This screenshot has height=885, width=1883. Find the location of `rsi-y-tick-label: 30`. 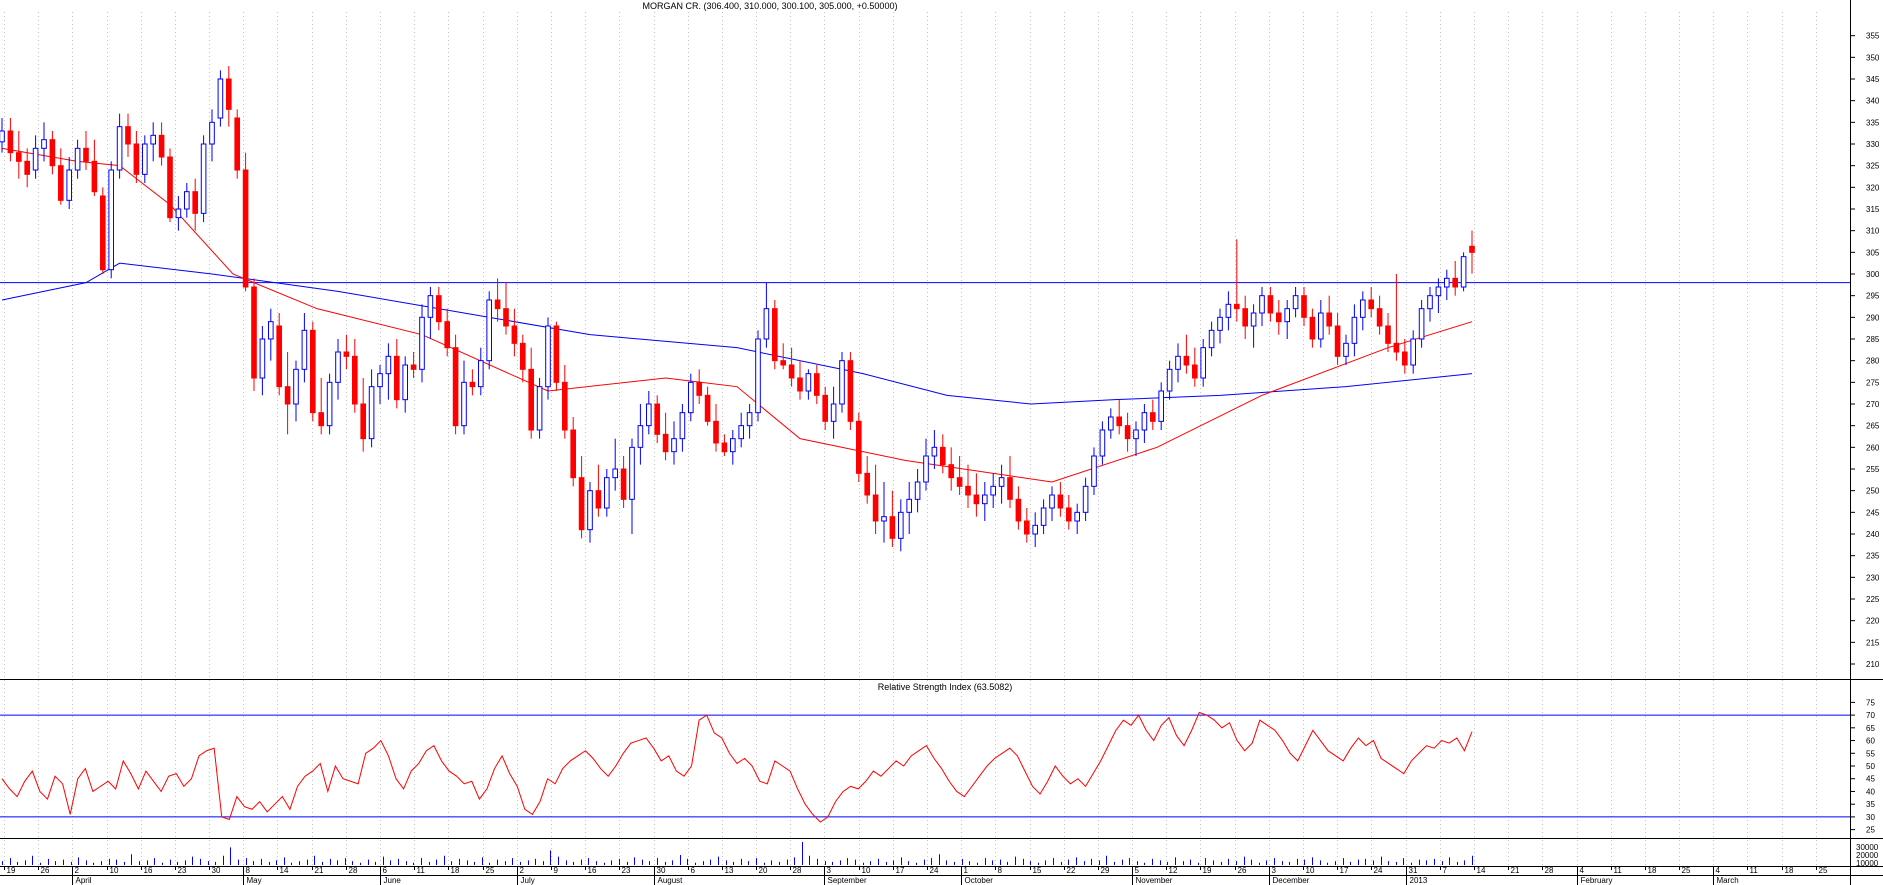

rsi-y-tick-label: 30 is located at coordinates (1870, 817).